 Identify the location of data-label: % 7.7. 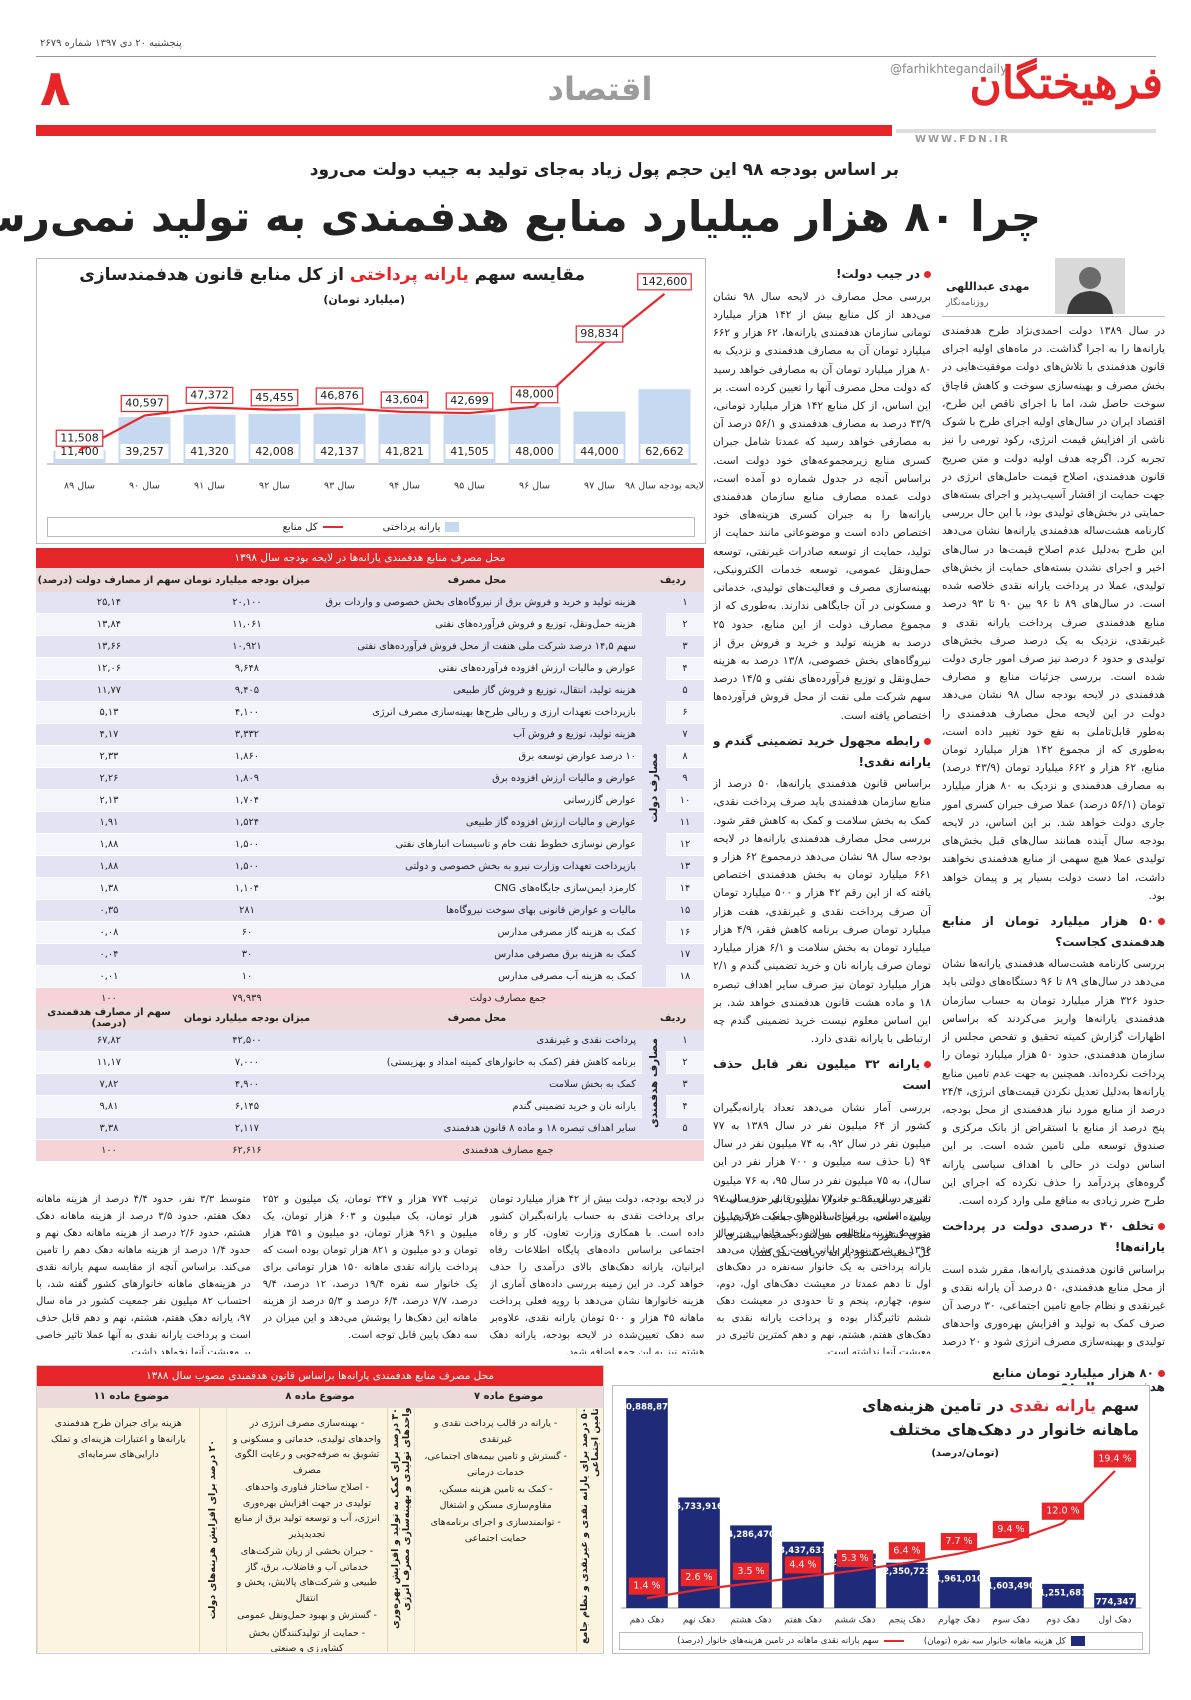
(958, 1541).